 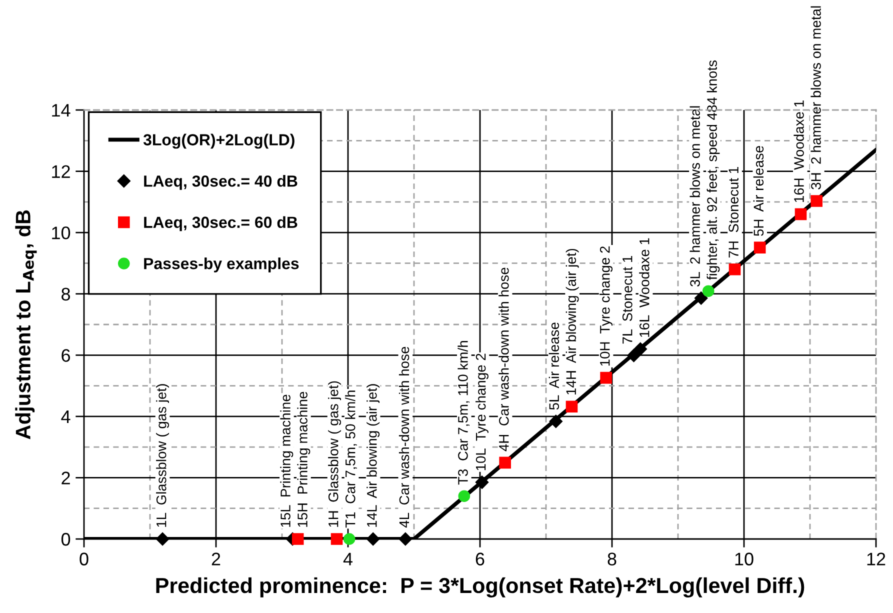 I want to click on annotation: 16H Woodaxe 1, so click(x=799, y=151).